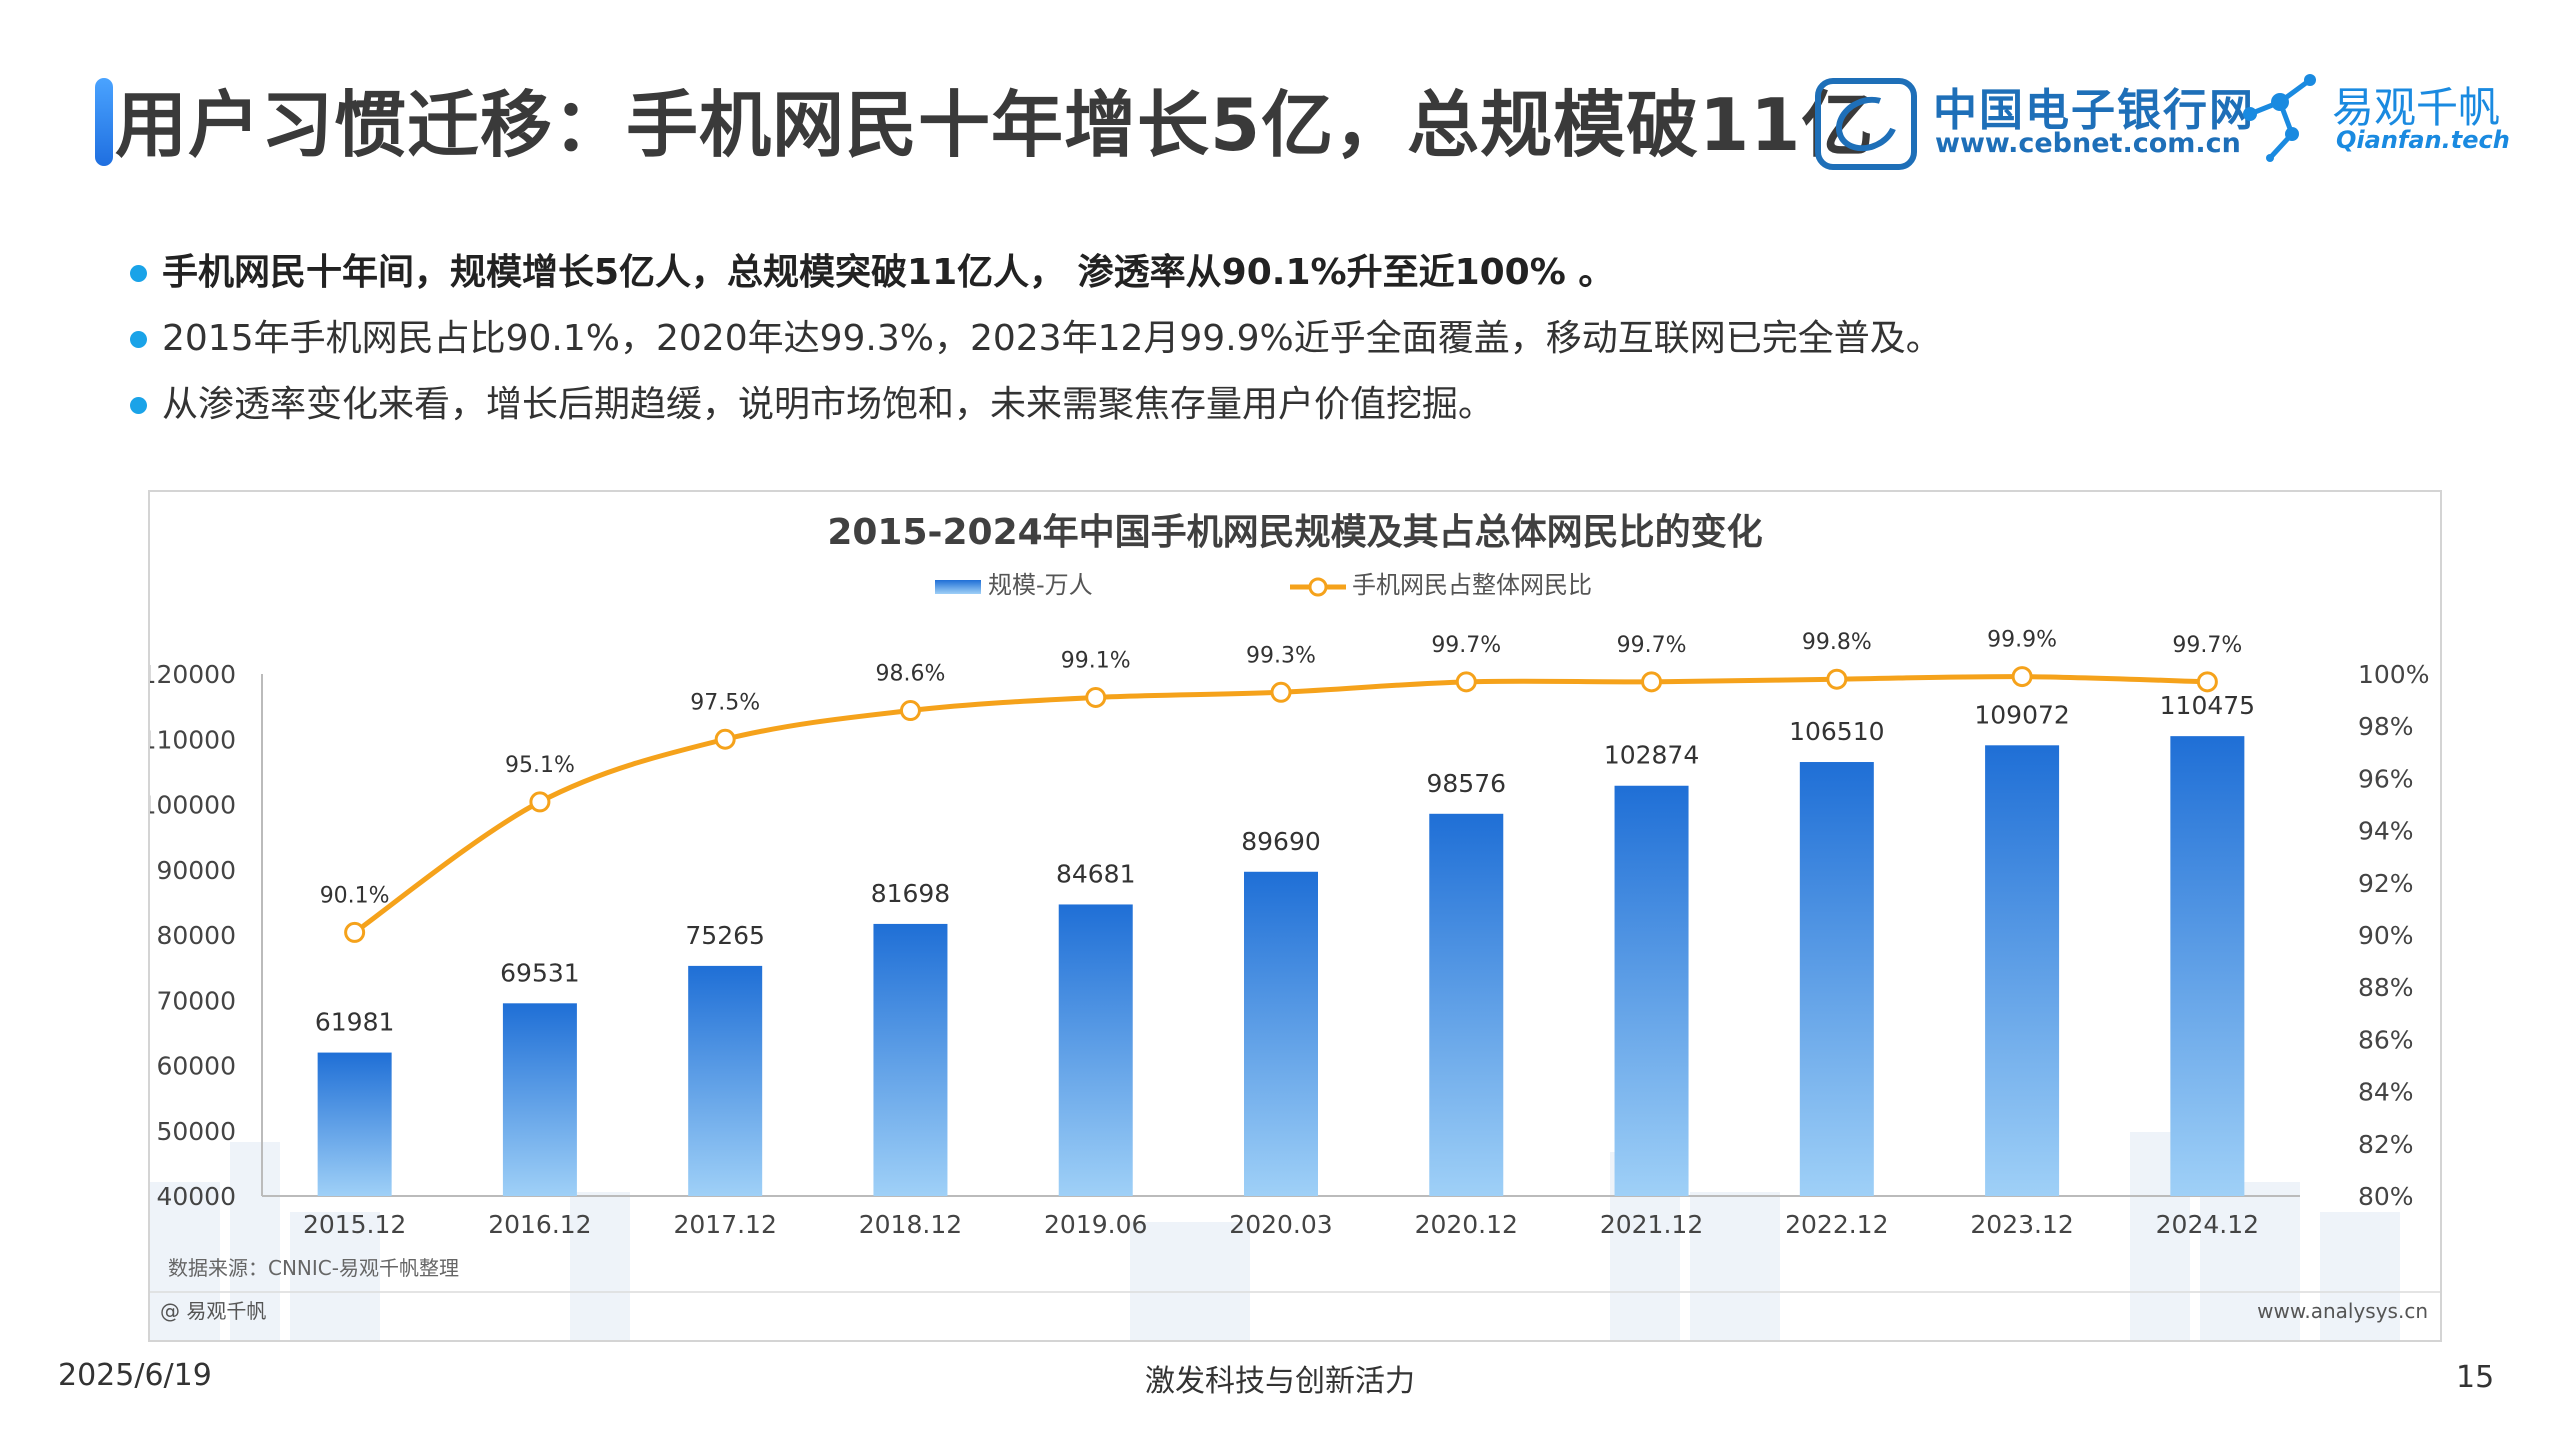 This screenshot has height=1434, width=2550. I want to click on footer-slogan: 激发科技与创新活力, so click(1280, 1381).